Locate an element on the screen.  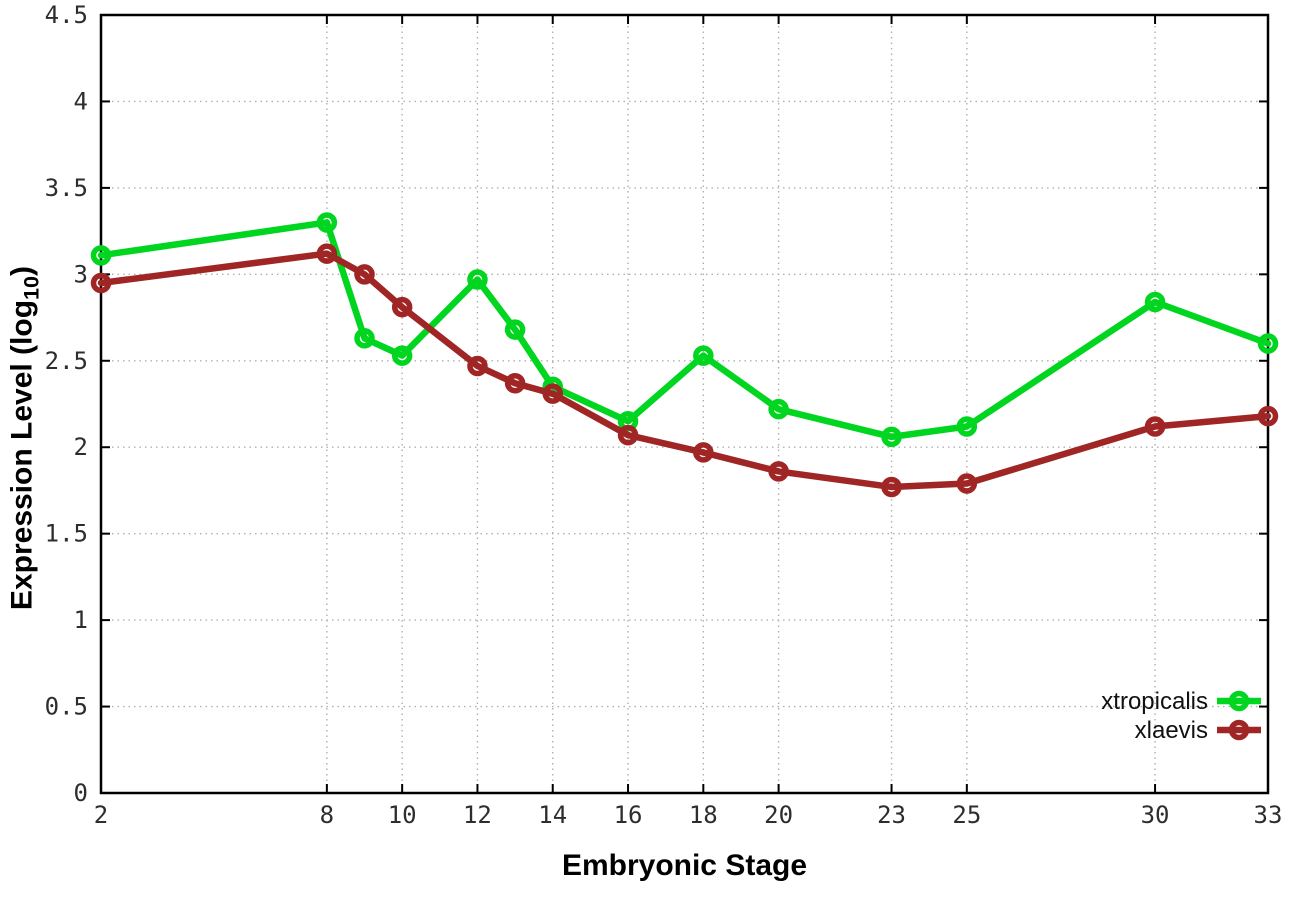
x-tick-label: 18 is located at coordinates (703, 815).